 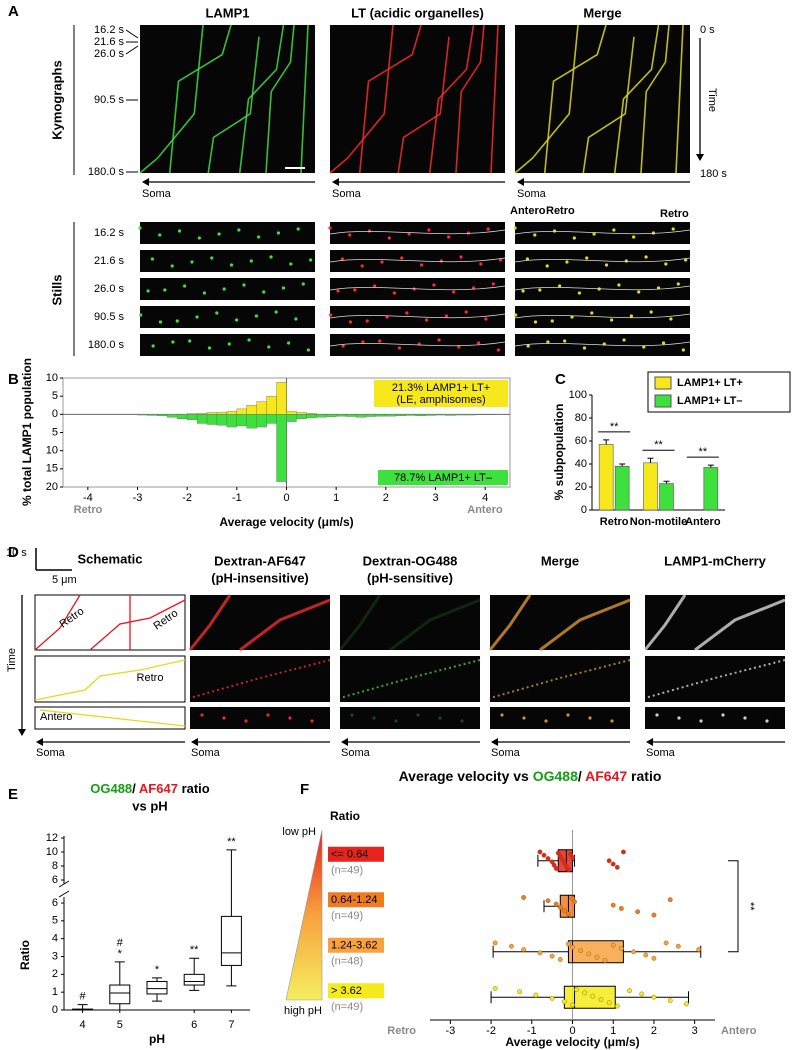 What do you see at coordinates (260, 679) in the screenshot?
I see `image-frame` at bounding box center [260, 679].